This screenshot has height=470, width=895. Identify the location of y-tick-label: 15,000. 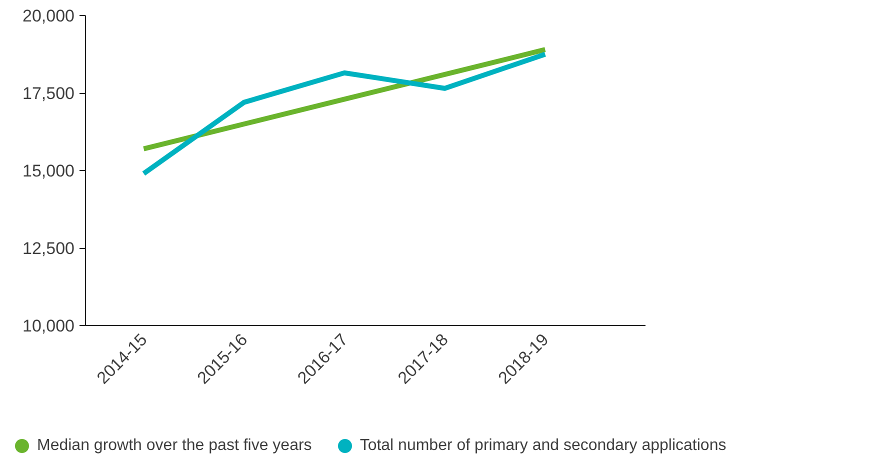
(48, 171).